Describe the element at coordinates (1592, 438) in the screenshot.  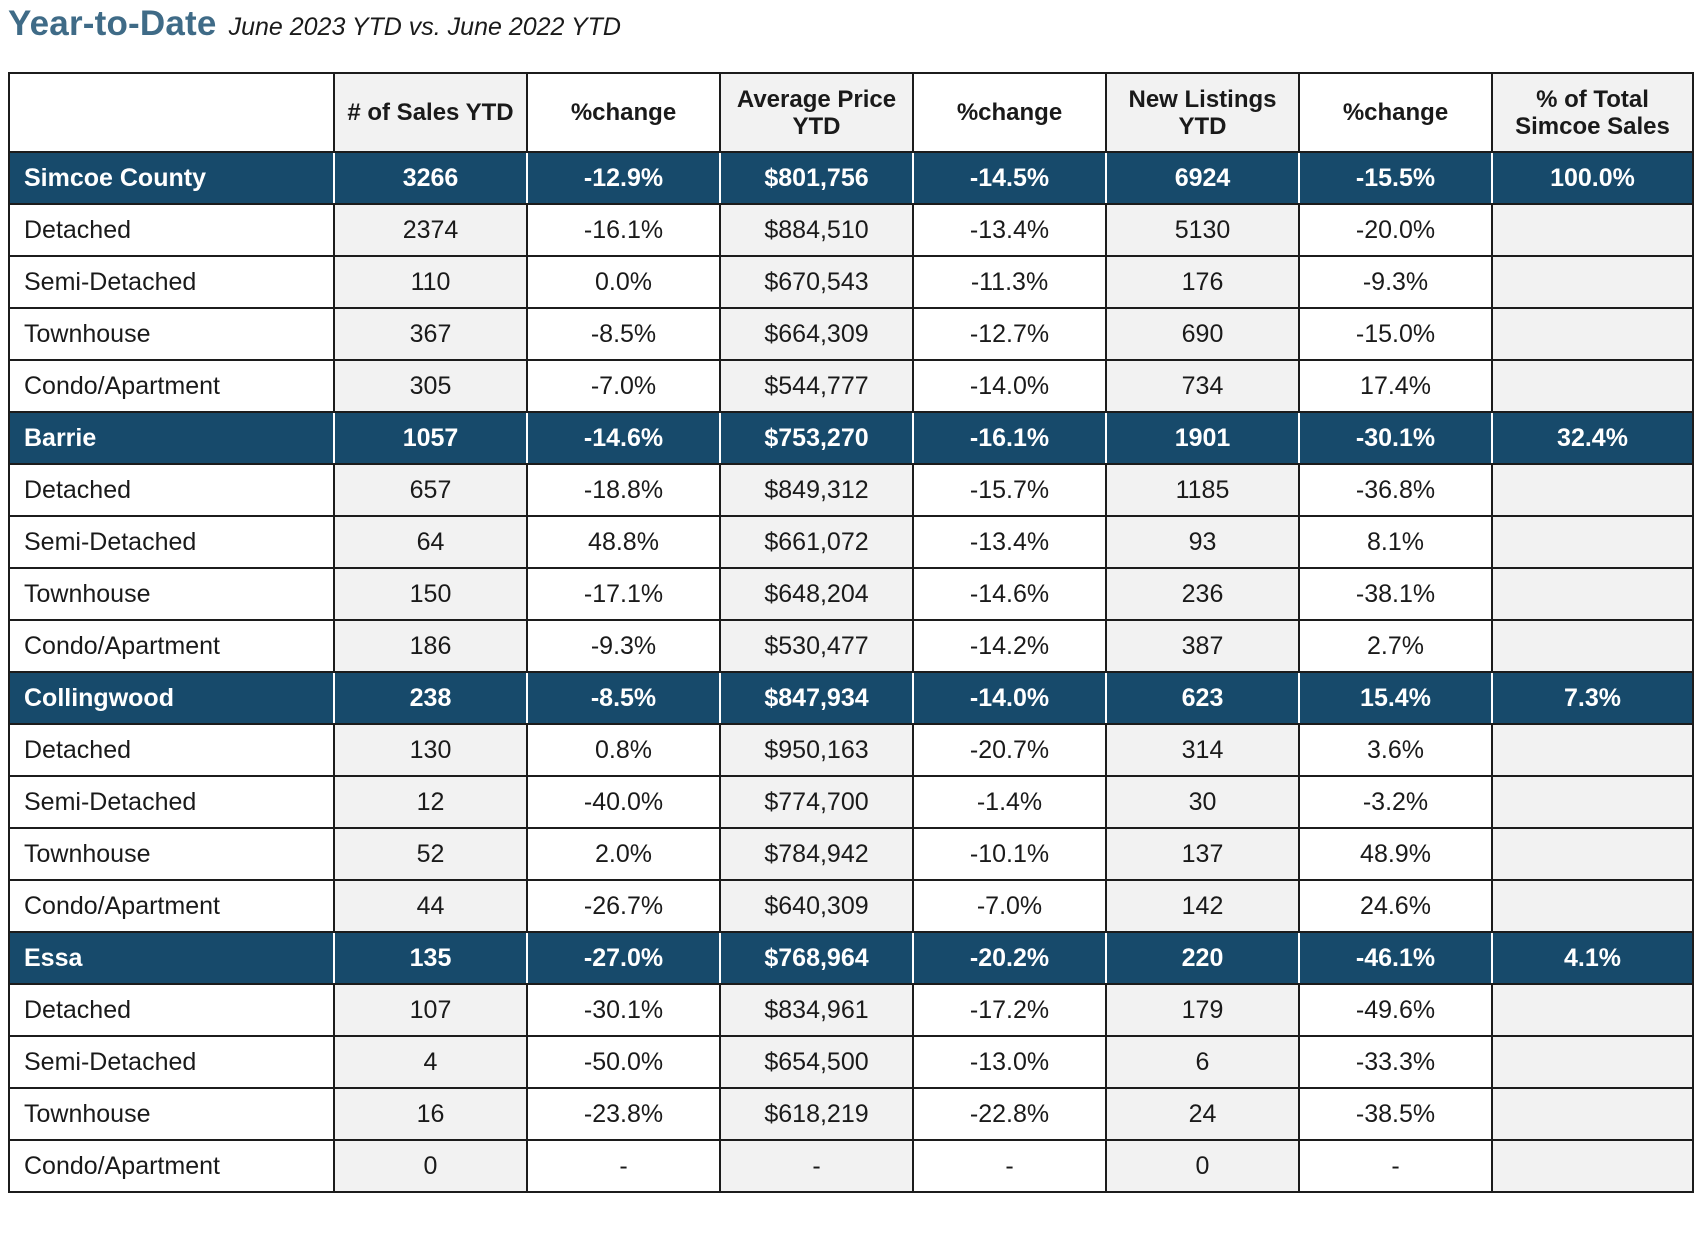
I see `percent-total-sales-cell: 32.4%` at that location.